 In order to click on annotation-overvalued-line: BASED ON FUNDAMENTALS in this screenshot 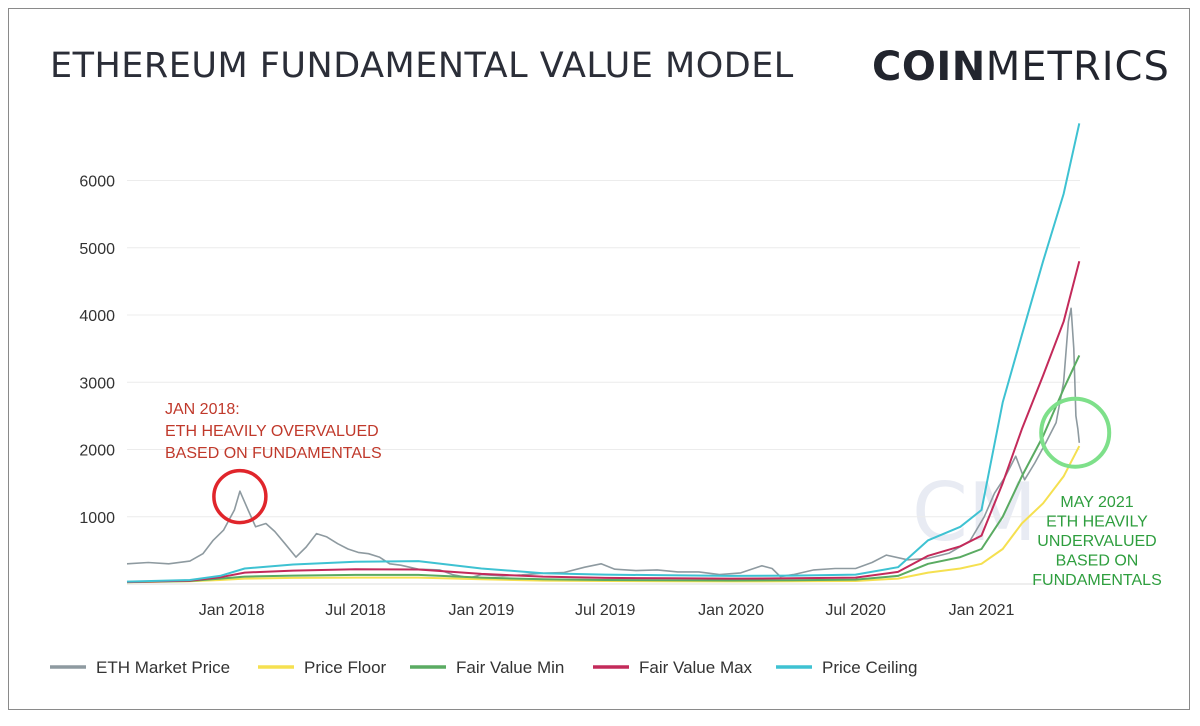, I will do `click(273, 453)`.